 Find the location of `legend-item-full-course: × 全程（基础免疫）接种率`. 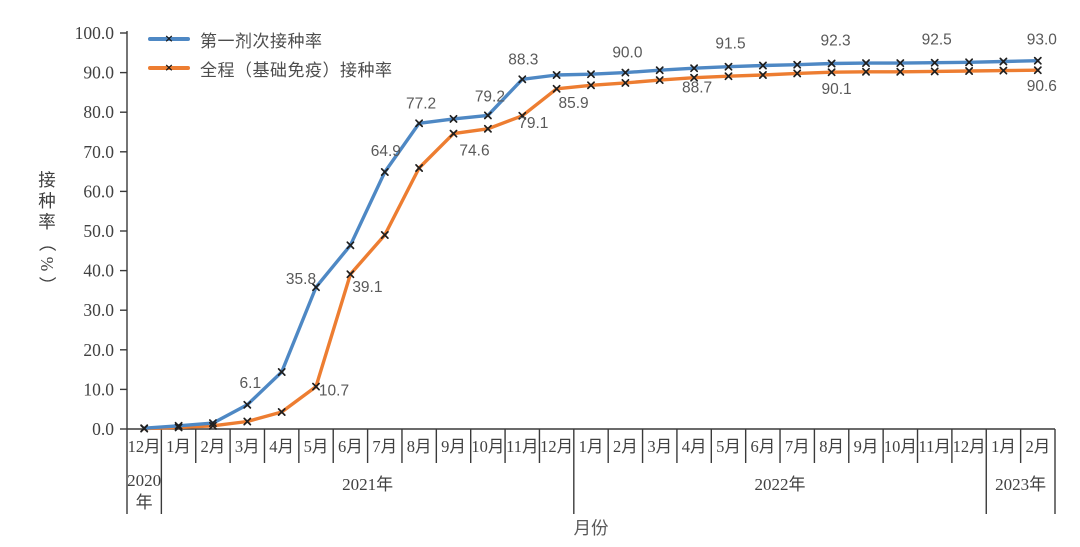

legend-item-full-course: × 全程（基础免疫）接种率 is located at coordinates (270, 69).